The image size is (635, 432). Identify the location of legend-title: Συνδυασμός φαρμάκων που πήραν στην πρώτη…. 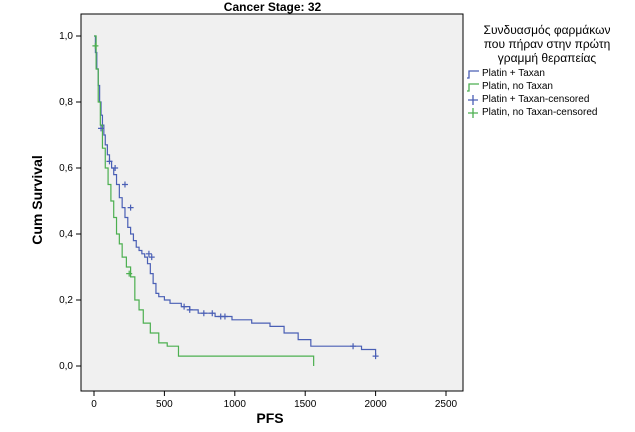
(547, 44).